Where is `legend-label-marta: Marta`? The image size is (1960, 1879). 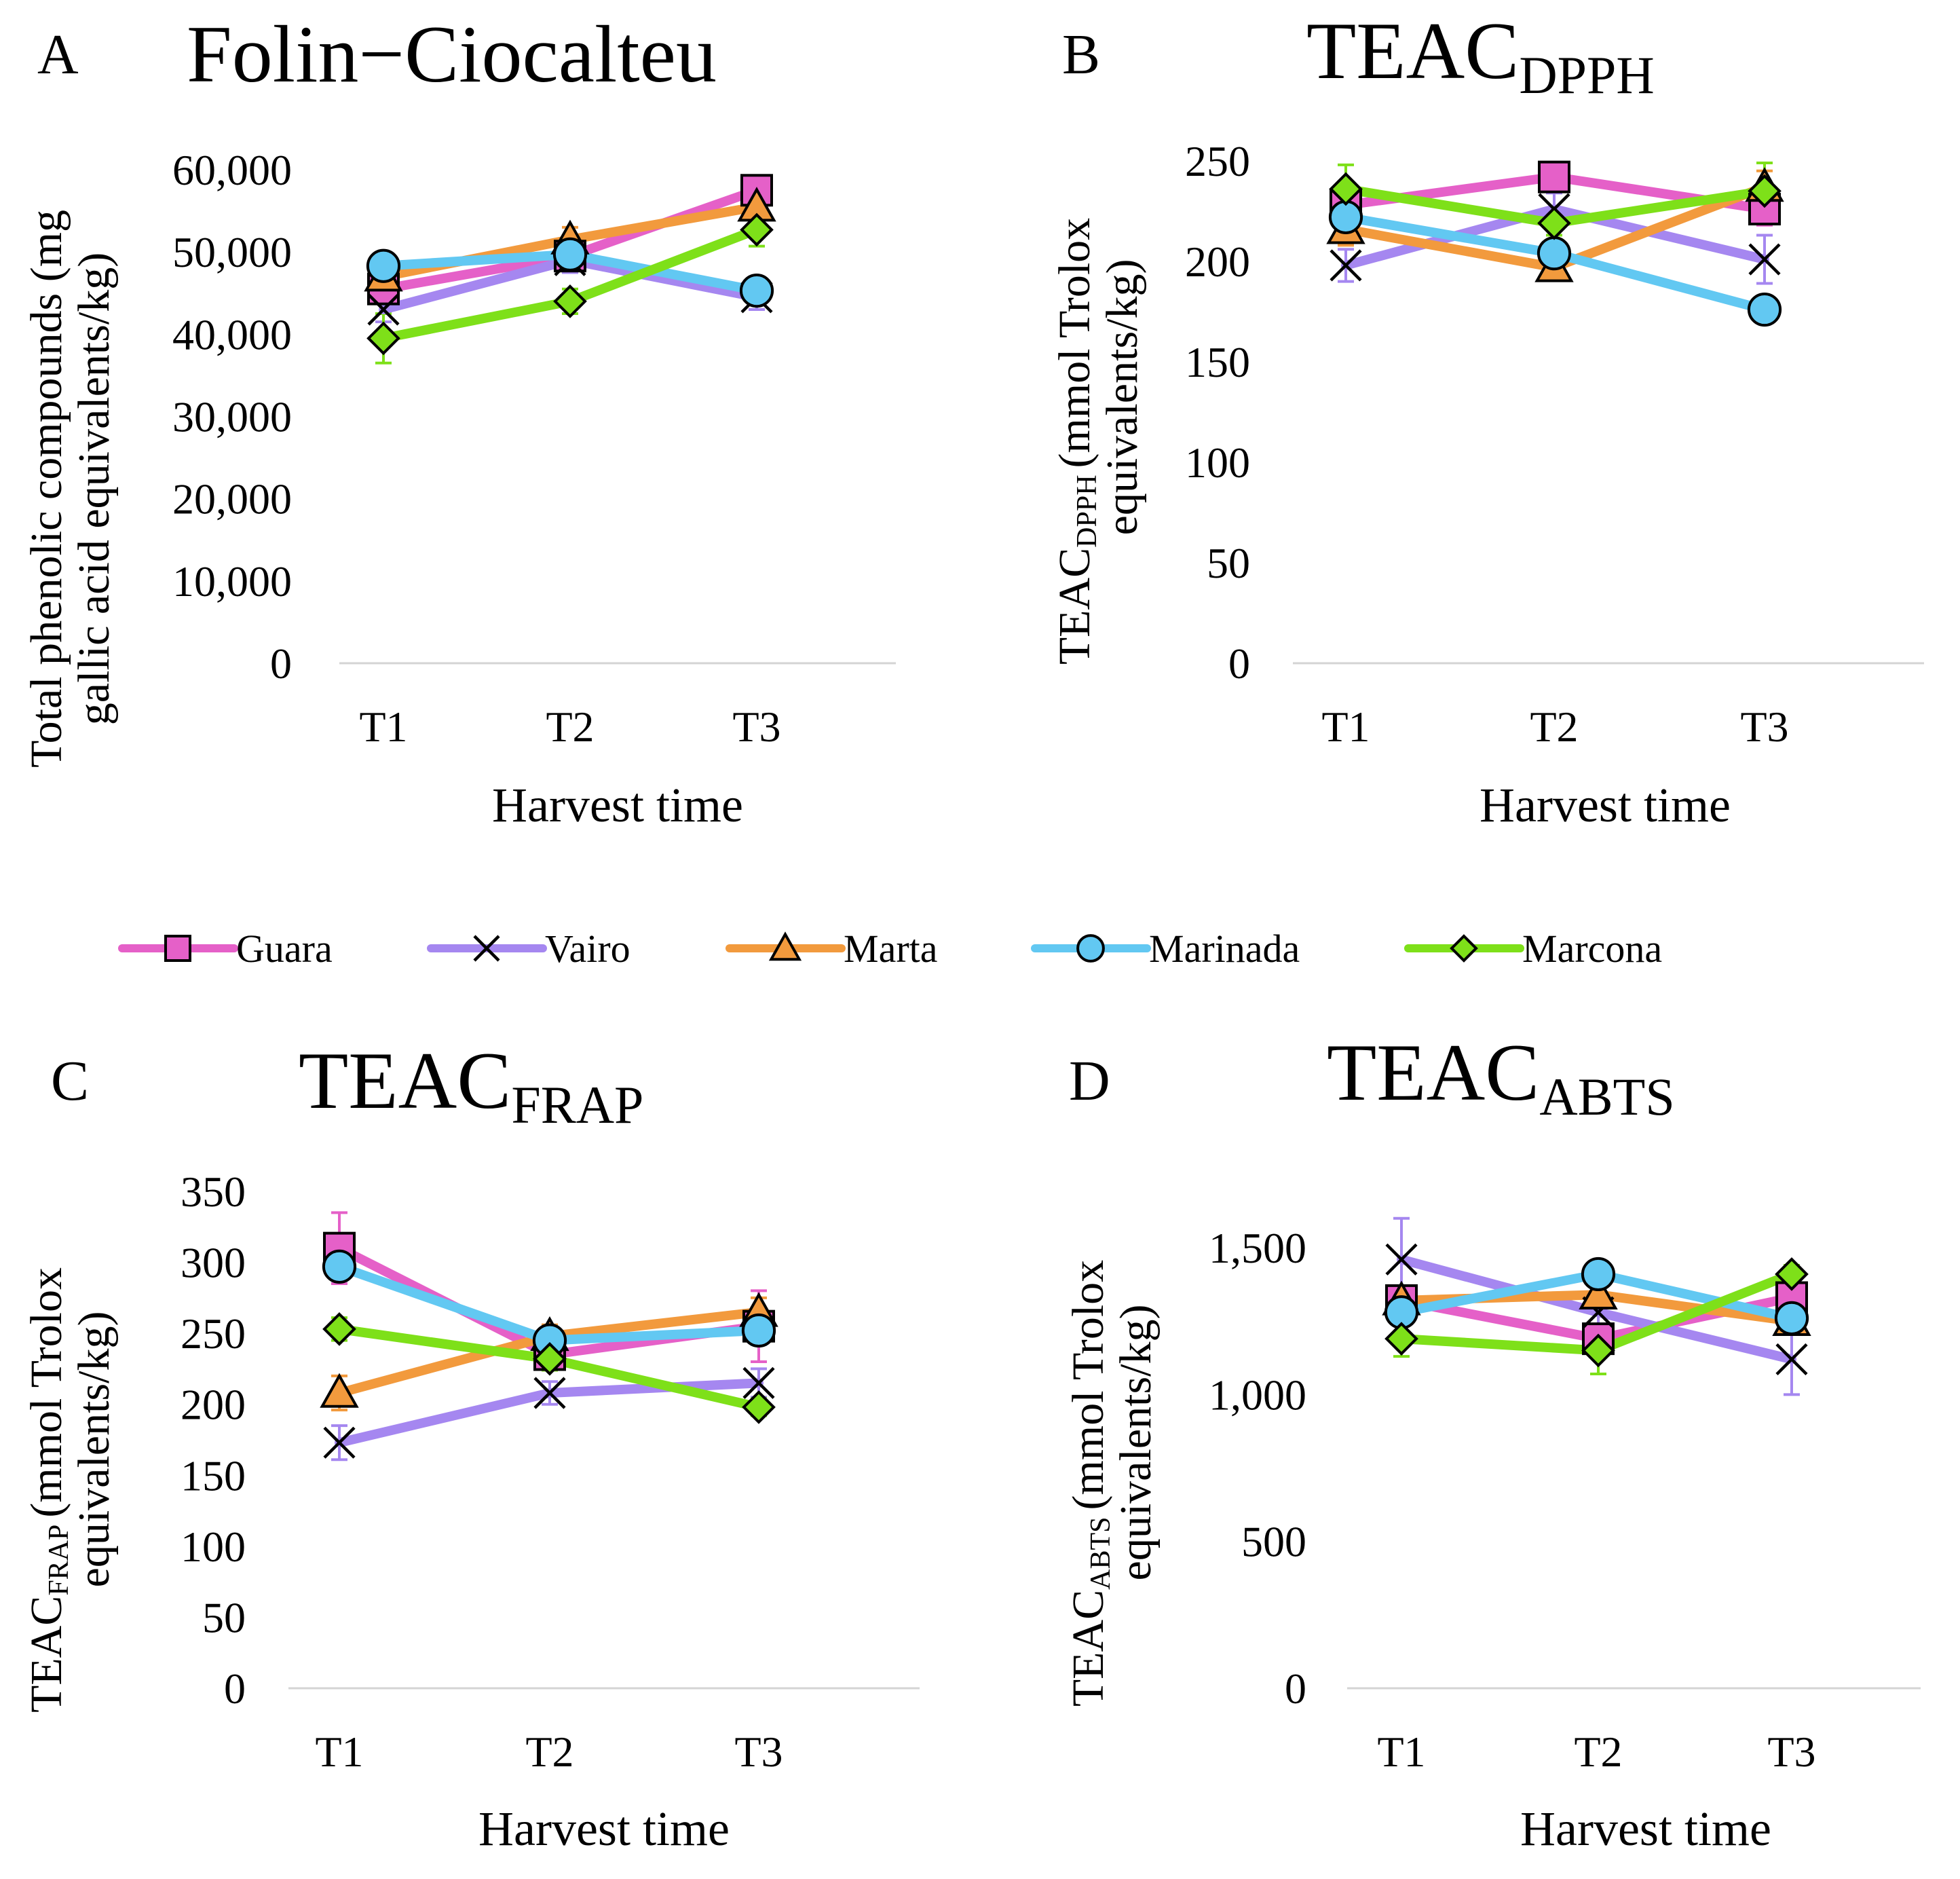 legend-label-marta: Marta is located at coordinates (891, 949).